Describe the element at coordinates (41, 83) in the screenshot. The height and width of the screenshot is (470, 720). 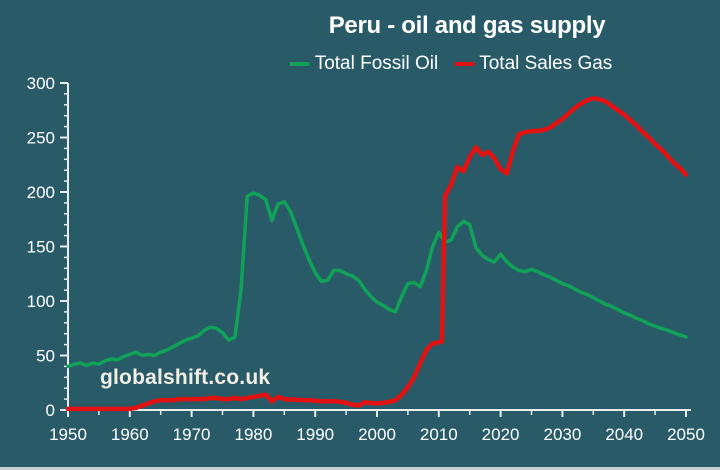
I see `svg-text: 300` at that location.